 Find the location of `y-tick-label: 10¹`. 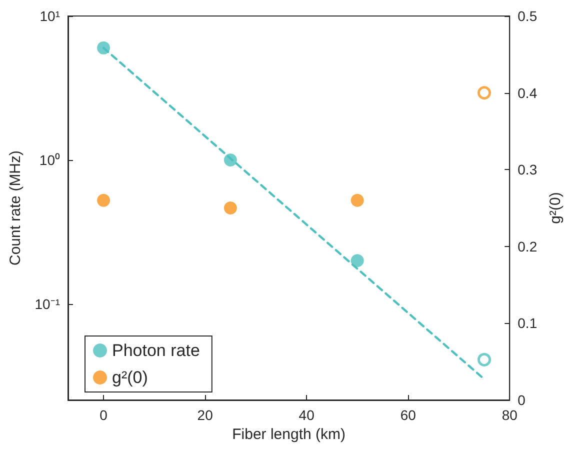

y-tick-label: 10¹ is located at coordinates (50, 16).